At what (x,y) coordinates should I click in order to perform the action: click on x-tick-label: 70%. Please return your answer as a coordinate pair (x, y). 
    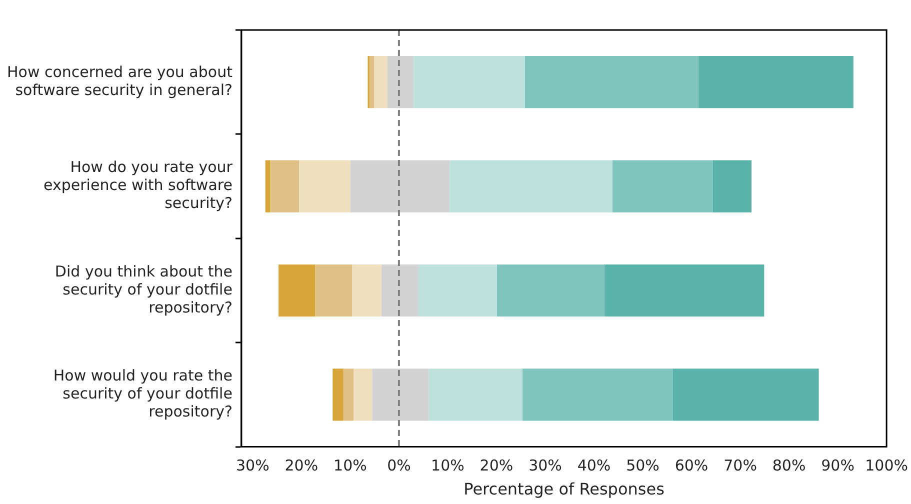
    Looking at the image, I should click on (740, 465).